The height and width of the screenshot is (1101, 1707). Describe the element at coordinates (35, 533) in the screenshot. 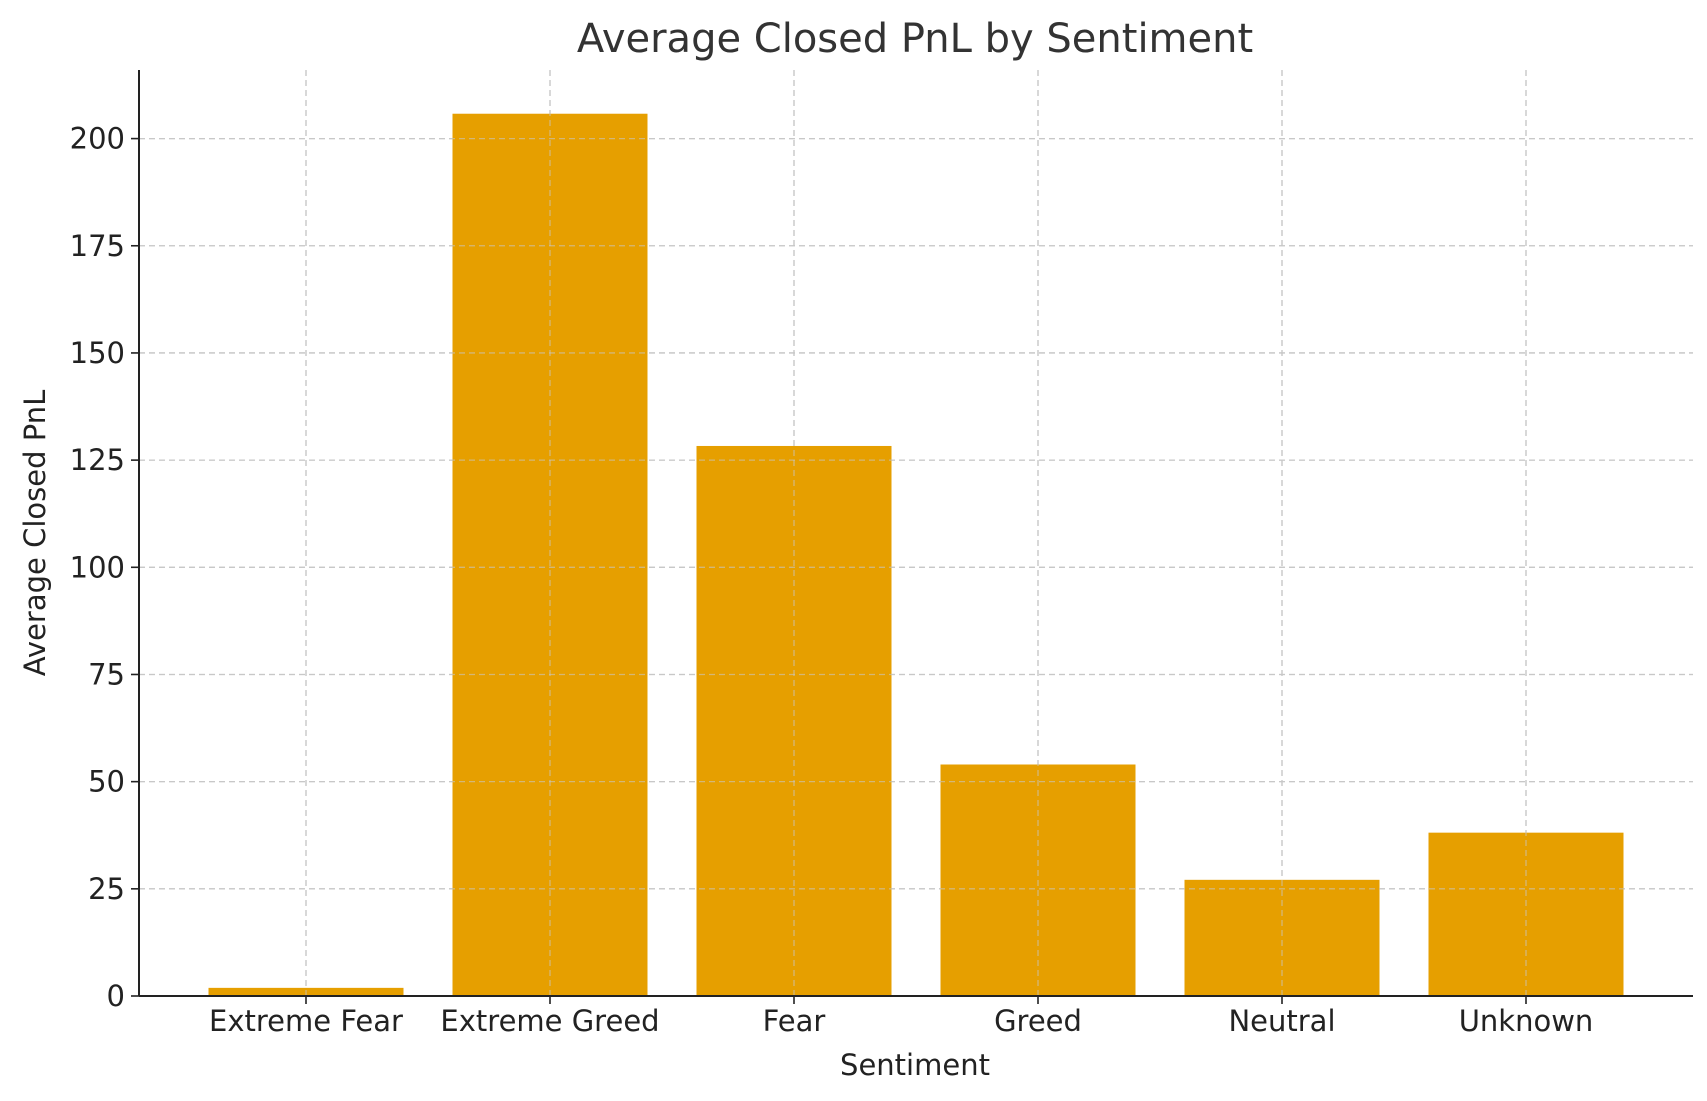

I see `y-axis-label: Average Closed PnL` at that location.